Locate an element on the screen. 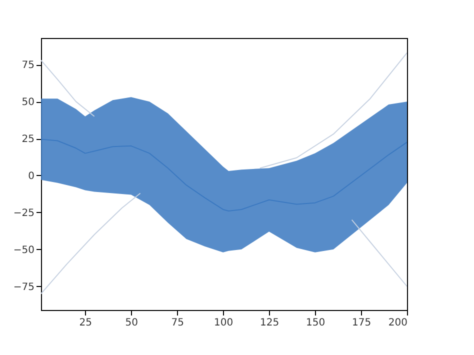 The height and width of the screenshot is (355, 474). x-tick-label: 175 is located at coordinates (362, 323).